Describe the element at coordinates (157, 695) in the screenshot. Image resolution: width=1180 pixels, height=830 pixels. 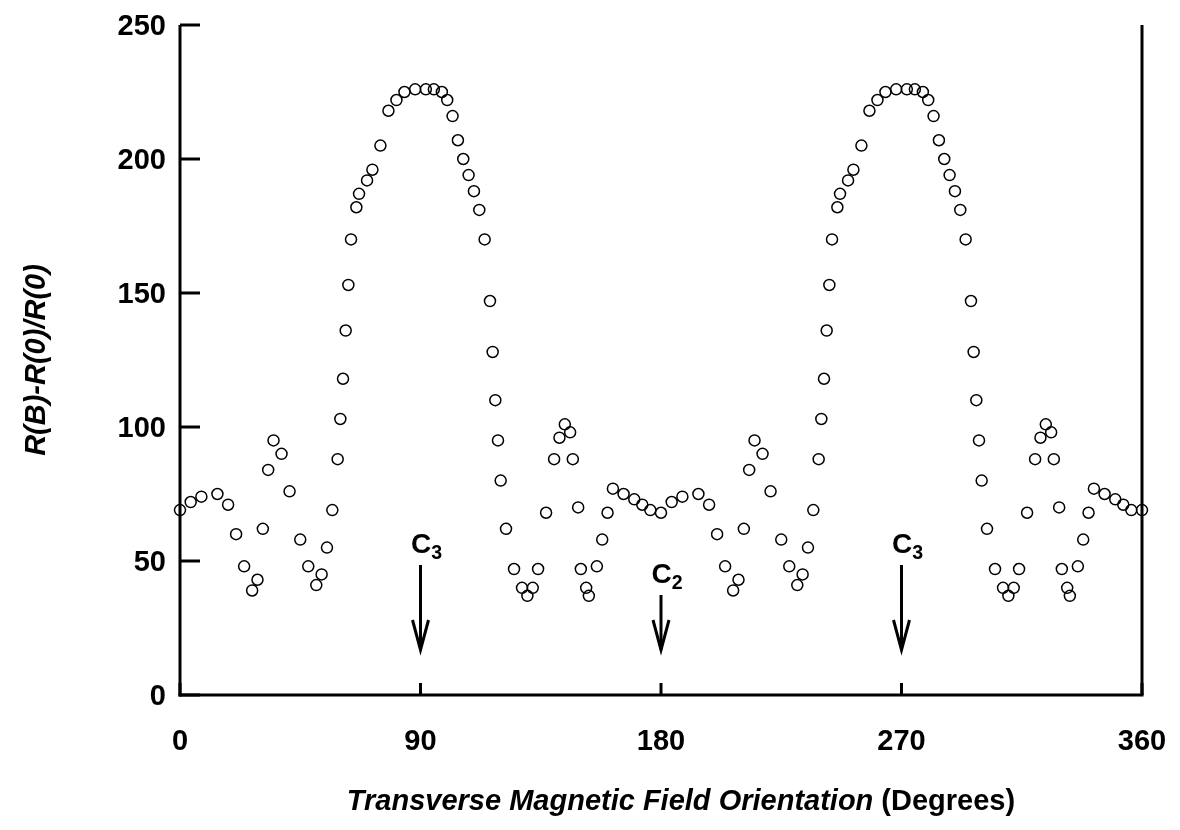
I see `y-tick-label: 0` at that location.